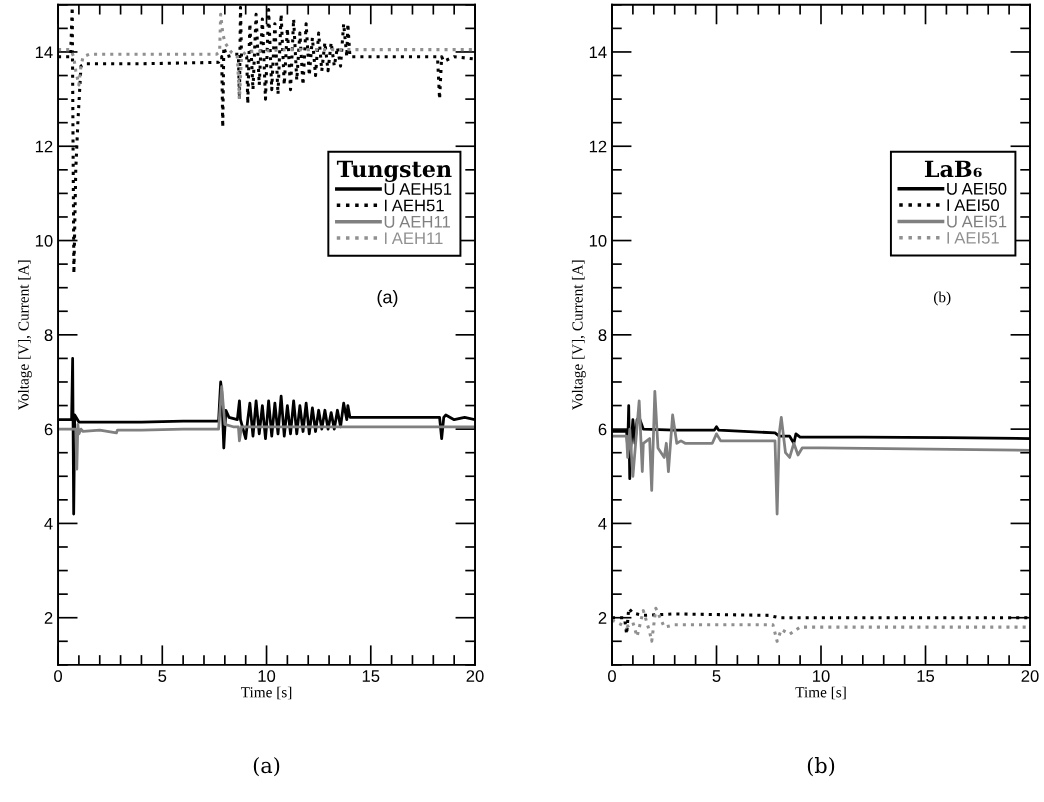 This screenshot has width=1044, height=802. Describe the element at coordinates (821, 767) in the screenshot. I see `text: (b)` at that location.